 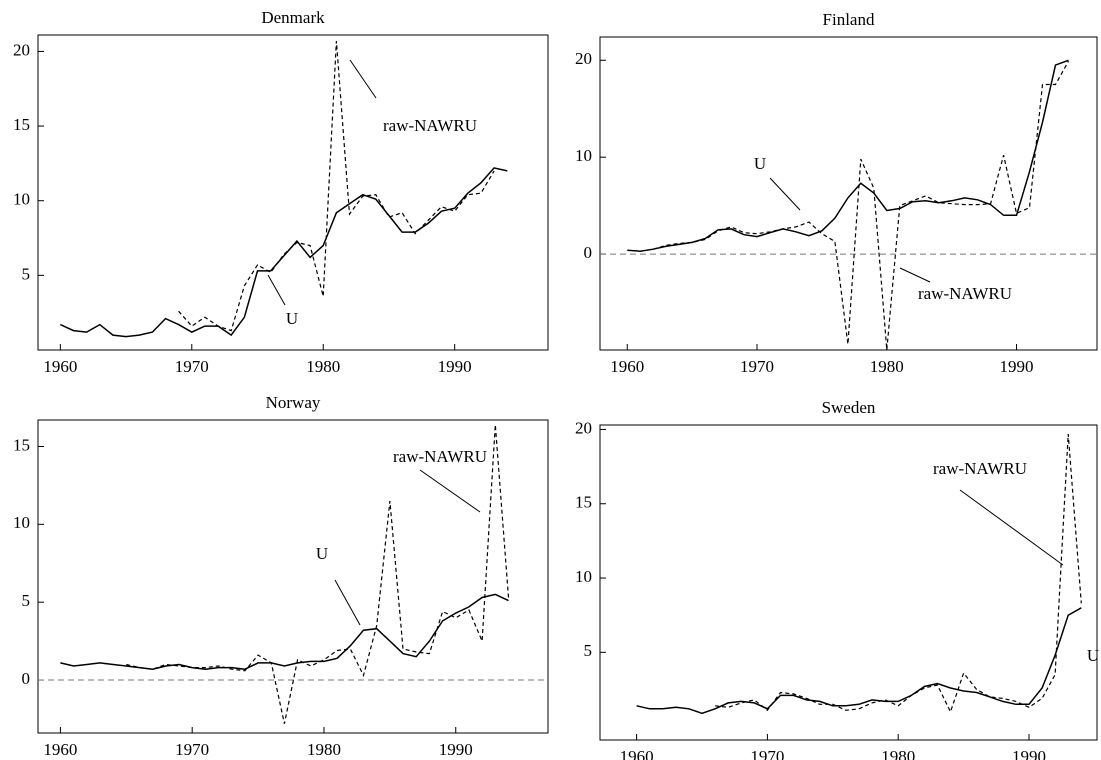 What do you see at coordinates (849, 407) in the screenshot?
I see `chart-title: Sweden` at bounding box center [849, 407].